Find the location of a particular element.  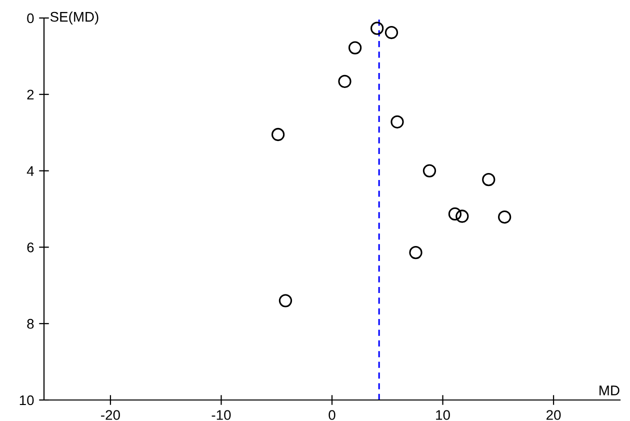

y-axis-title: SE(MD) is located at coordinates (74, 18).